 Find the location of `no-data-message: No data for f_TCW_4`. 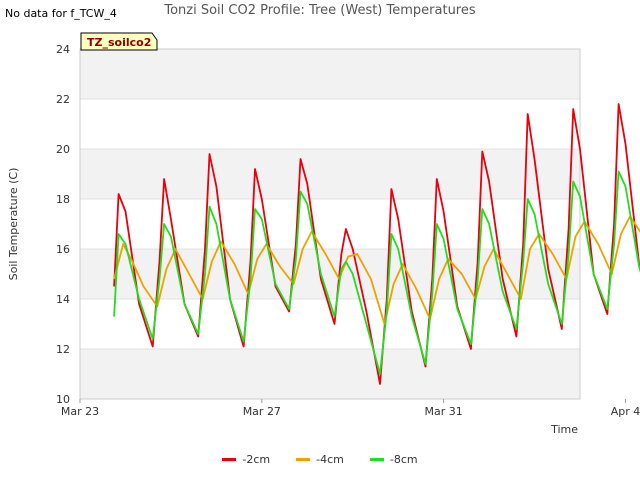

no-data-message: No data for f_TCW_4 is located at coordinates (61, 13).